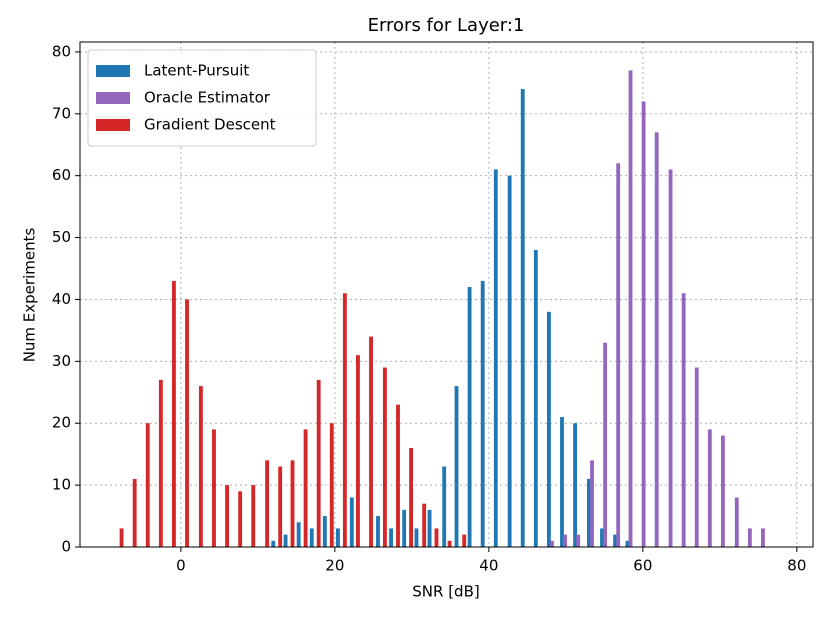 The image size is (830, 623). Describe the element at coordinates (445, 592) in the screenshot. I see `x-axis-label: SNR [dB]` at that location.